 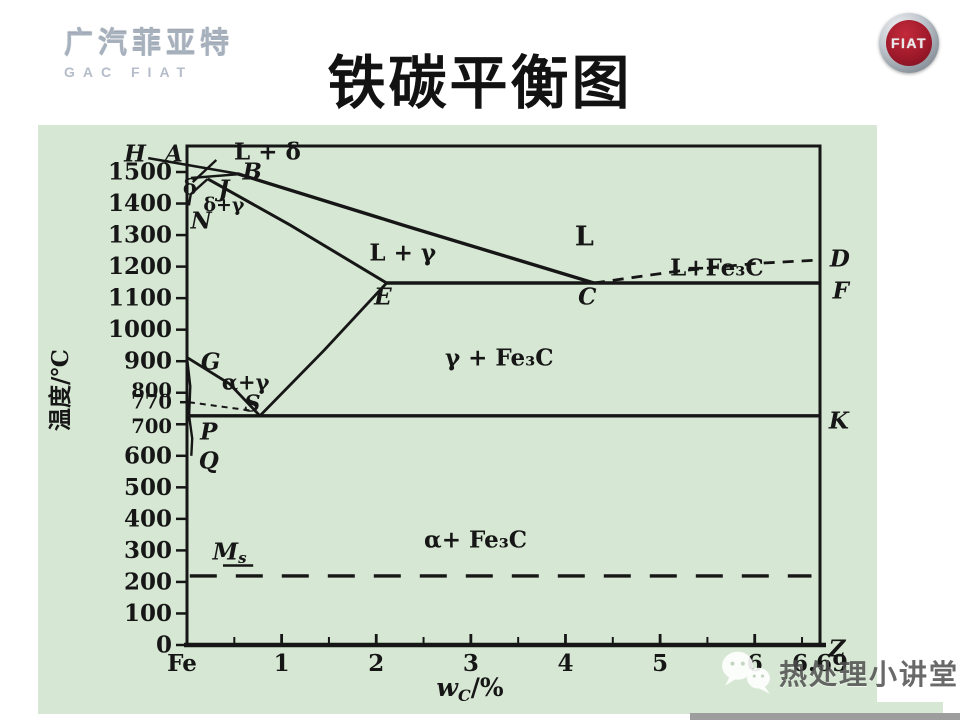 I want to click on boundary-GP, so click(x=188, y=386).